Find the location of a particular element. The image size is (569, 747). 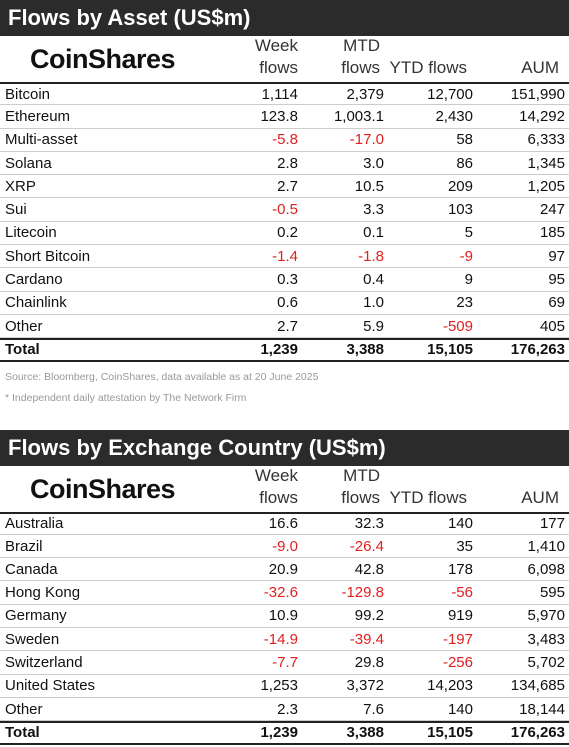

mtd-flows-cell: 1.0 is located at coordinates (373, 303).